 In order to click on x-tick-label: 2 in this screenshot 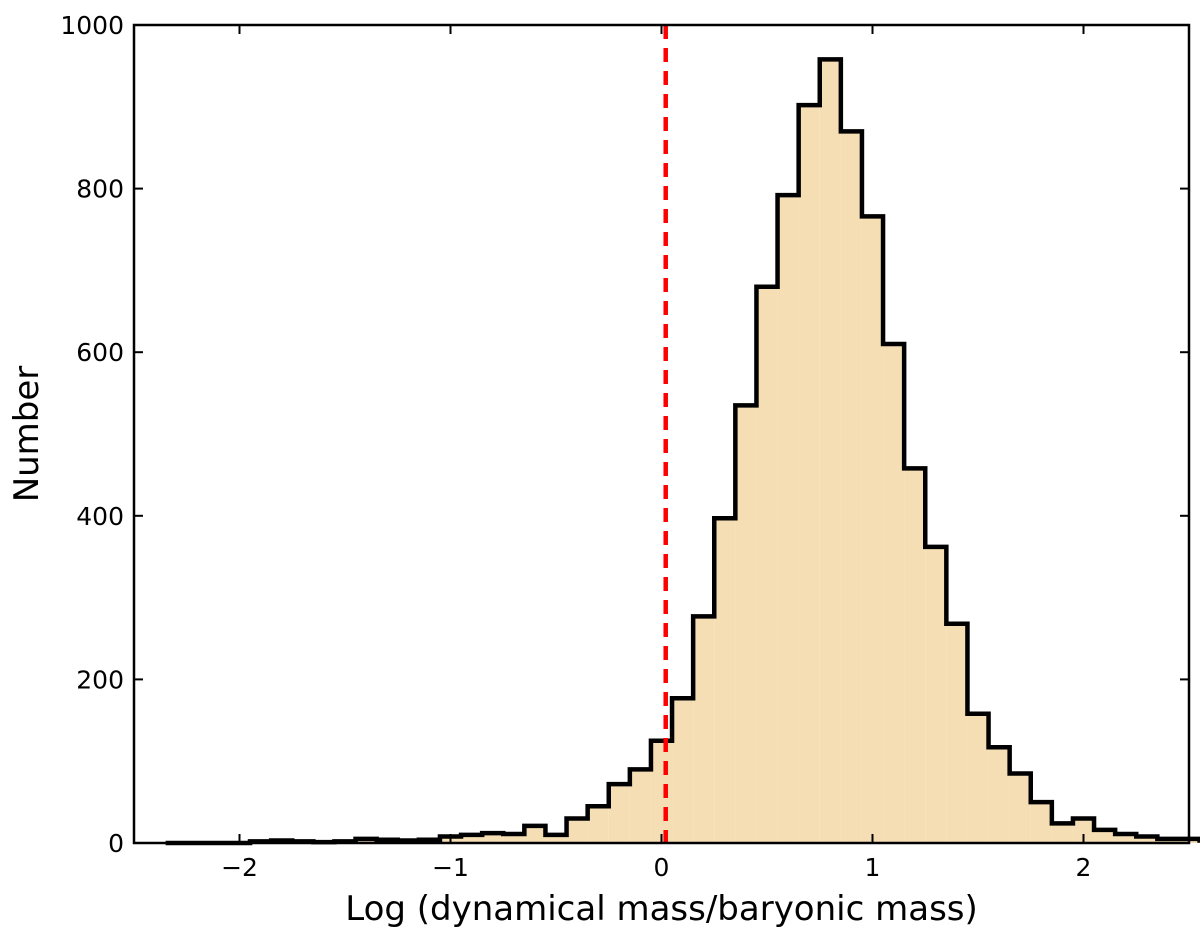, I will do `click(1084, 867)`.